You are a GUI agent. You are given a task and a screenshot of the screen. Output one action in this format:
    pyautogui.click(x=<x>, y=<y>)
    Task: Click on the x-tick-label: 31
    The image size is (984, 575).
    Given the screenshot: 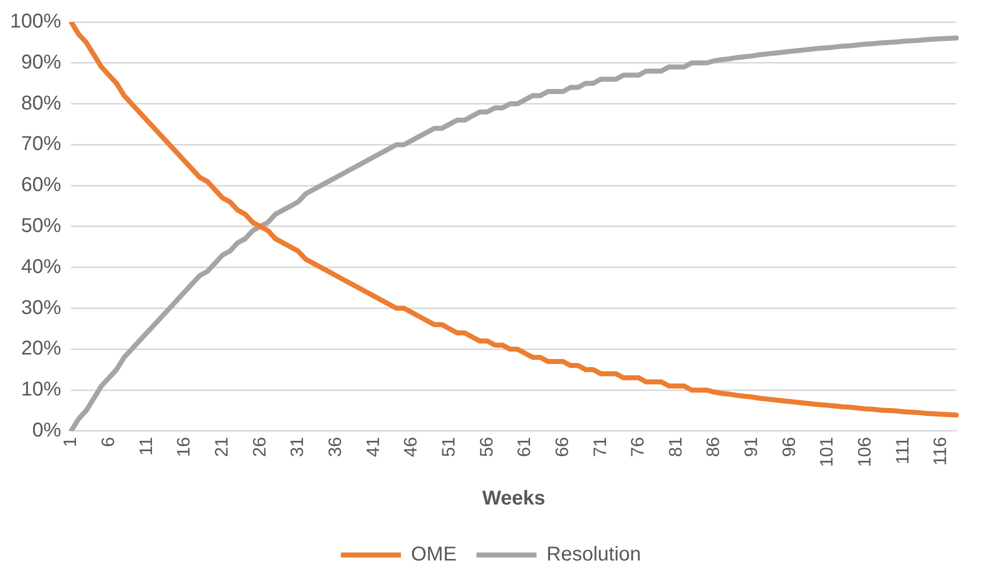 What is the action you would take?
    pyautogui.click(x=297, y=446)
    